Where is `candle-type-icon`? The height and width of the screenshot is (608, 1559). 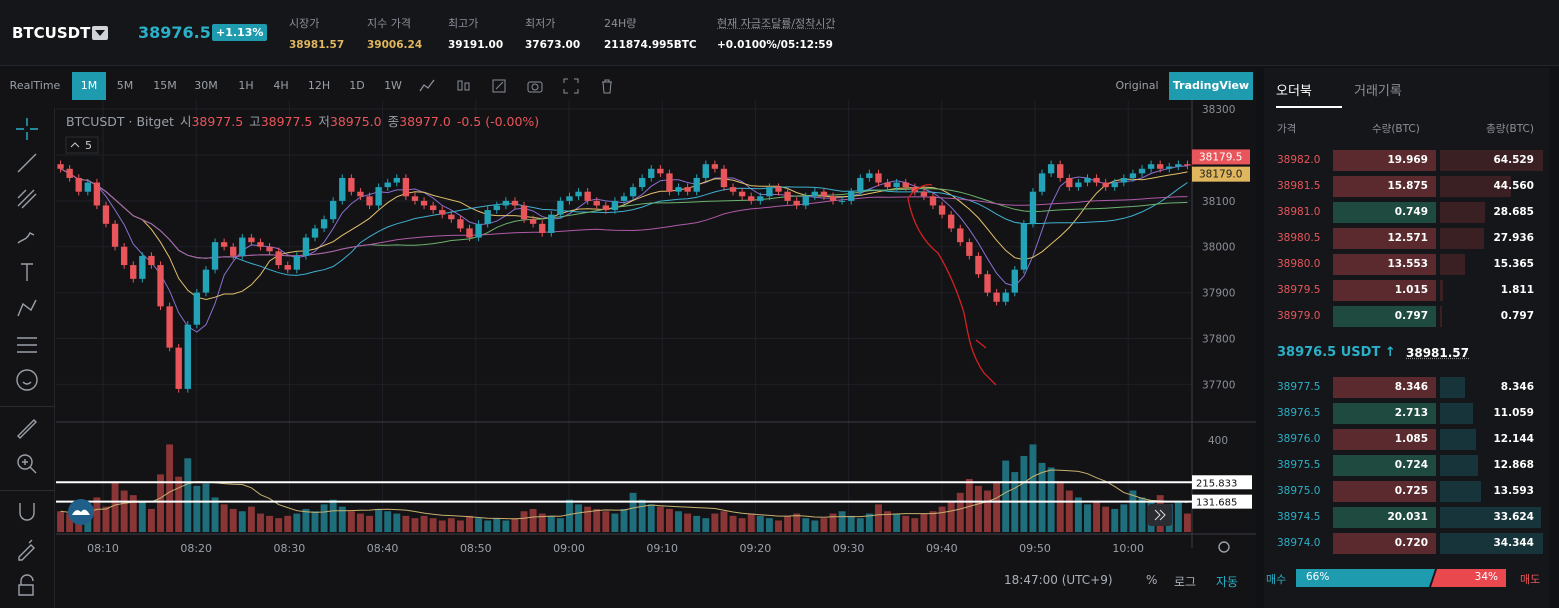
candle-type-icon is located at coordinates (463, 86).